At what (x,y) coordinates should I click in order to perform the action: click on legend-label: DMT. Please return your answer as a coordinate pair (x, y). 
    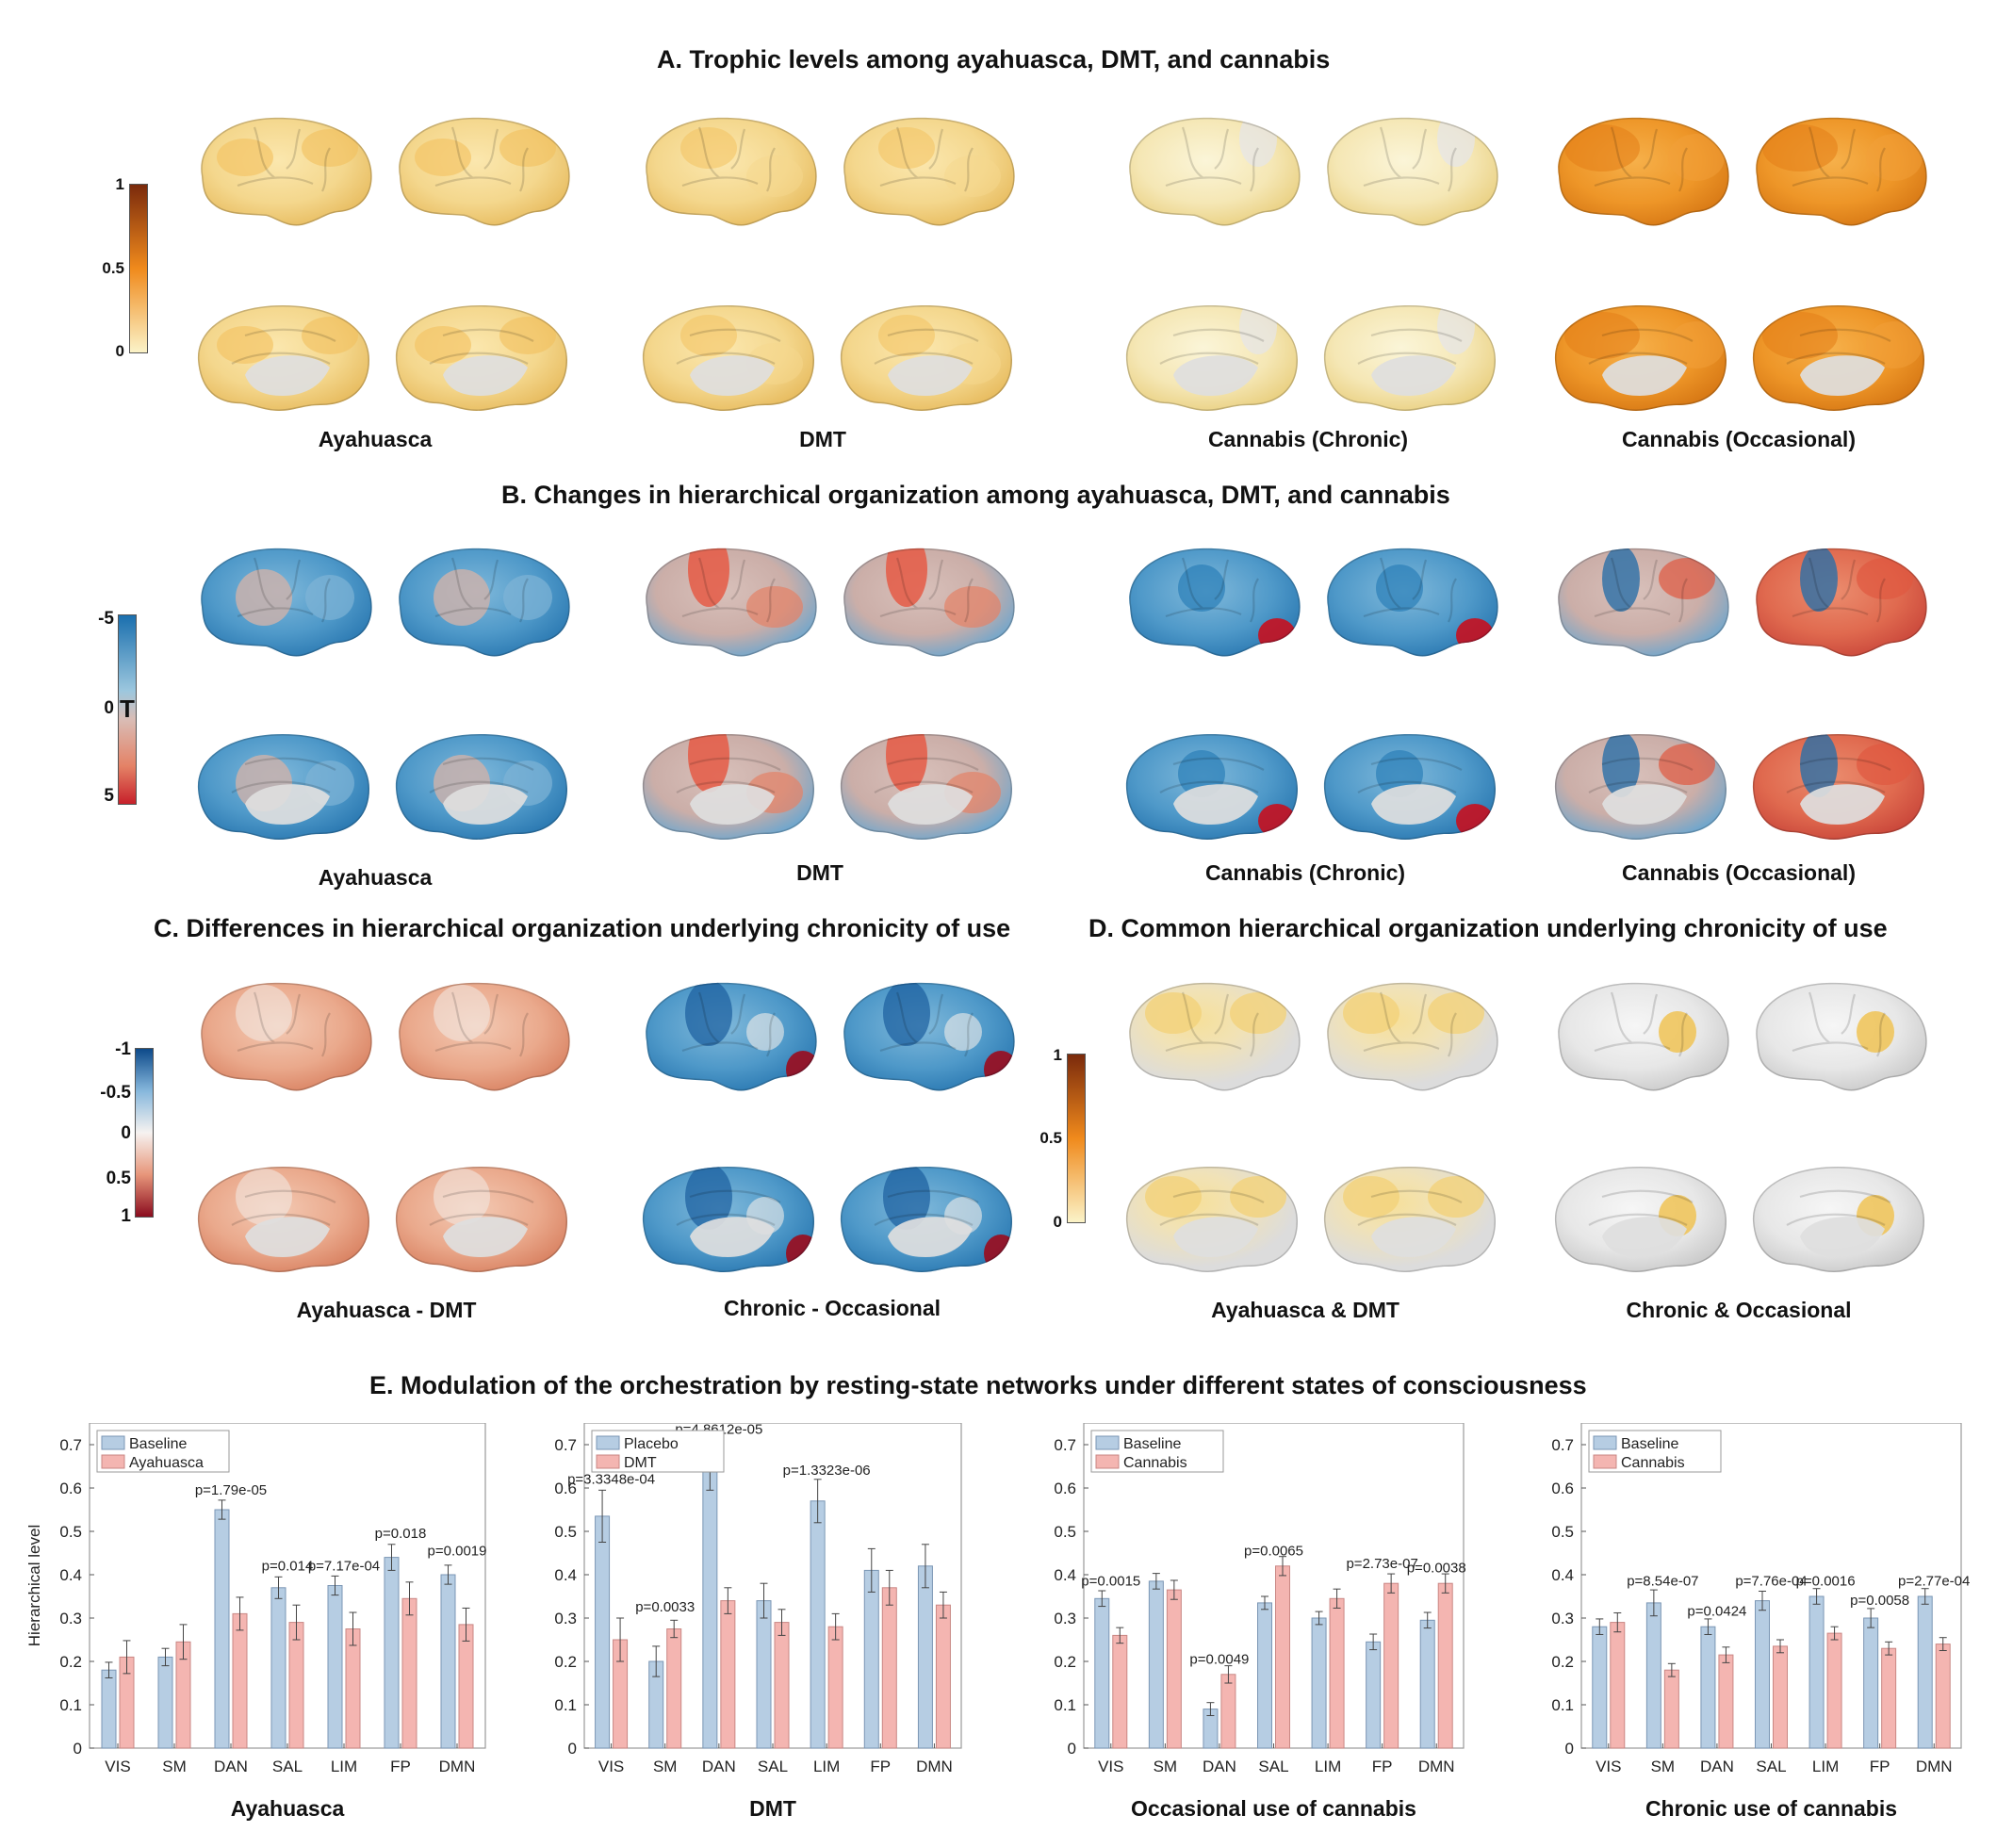
    Looking at the image, I should click on (640, 1463).